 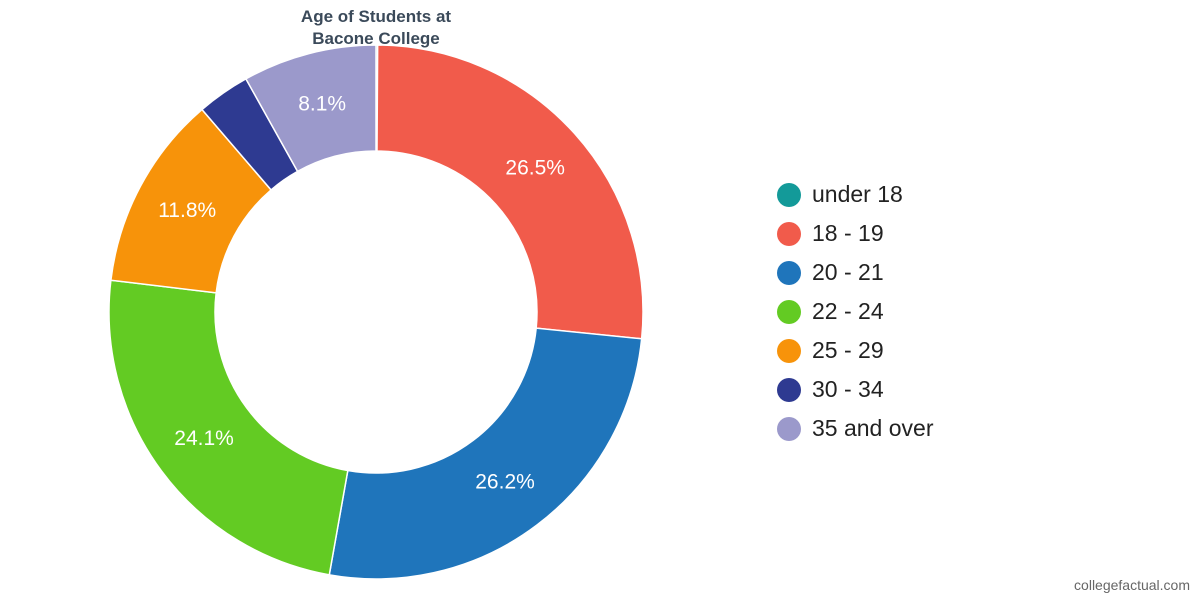 I want to click on data-label: 26.5%, so click(x=535, y=168).